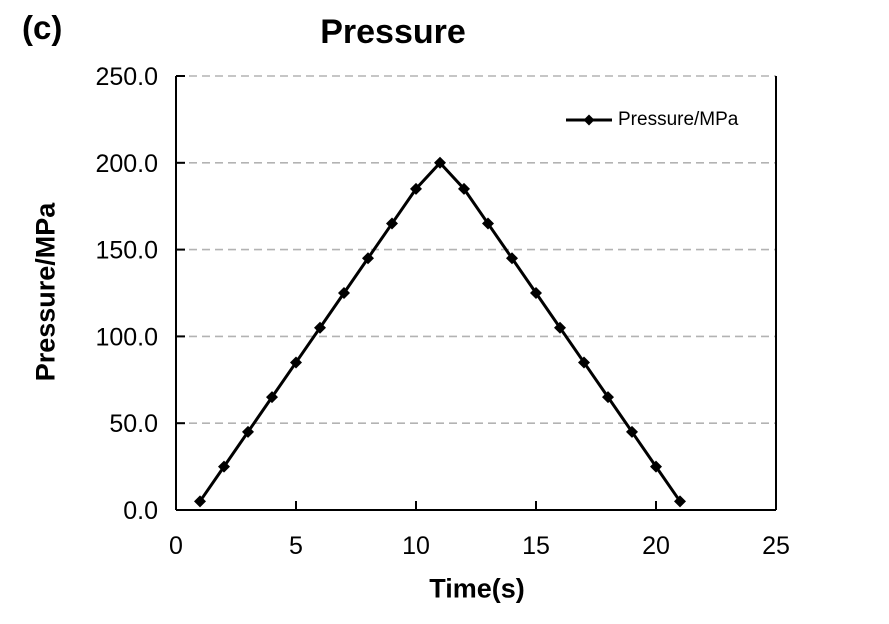 The height and width of the screenshot is (624, 889). Describe the element at coordinates (296, 546) in the screenshot. I see `x-tick-label: 5` at that location.